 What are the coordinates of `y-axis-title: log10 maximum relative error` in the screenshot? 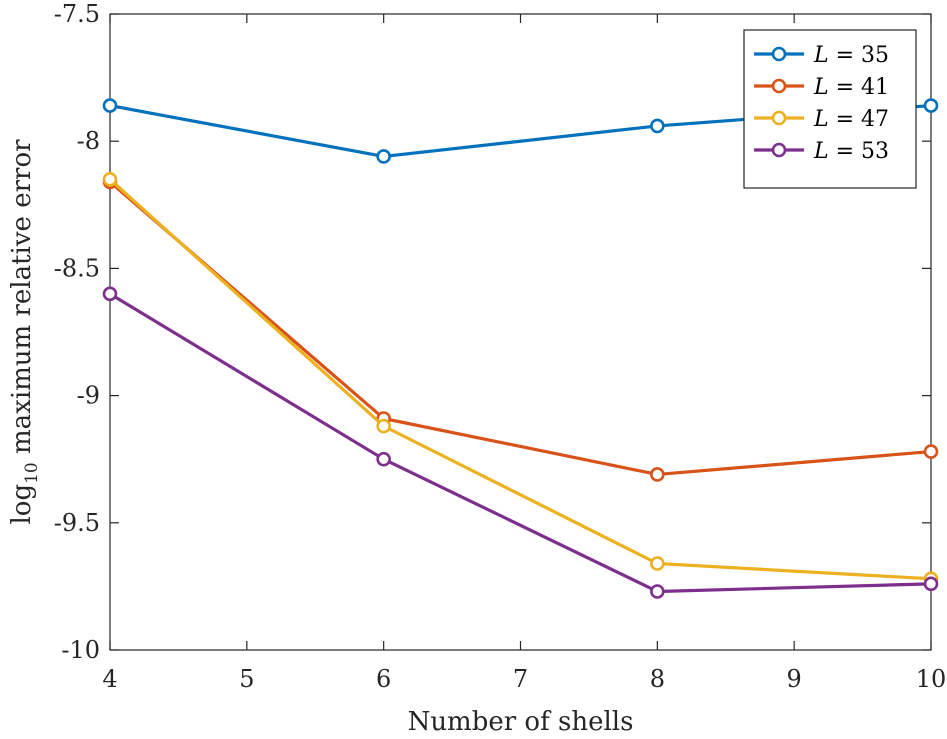 It's located at (24, 332).